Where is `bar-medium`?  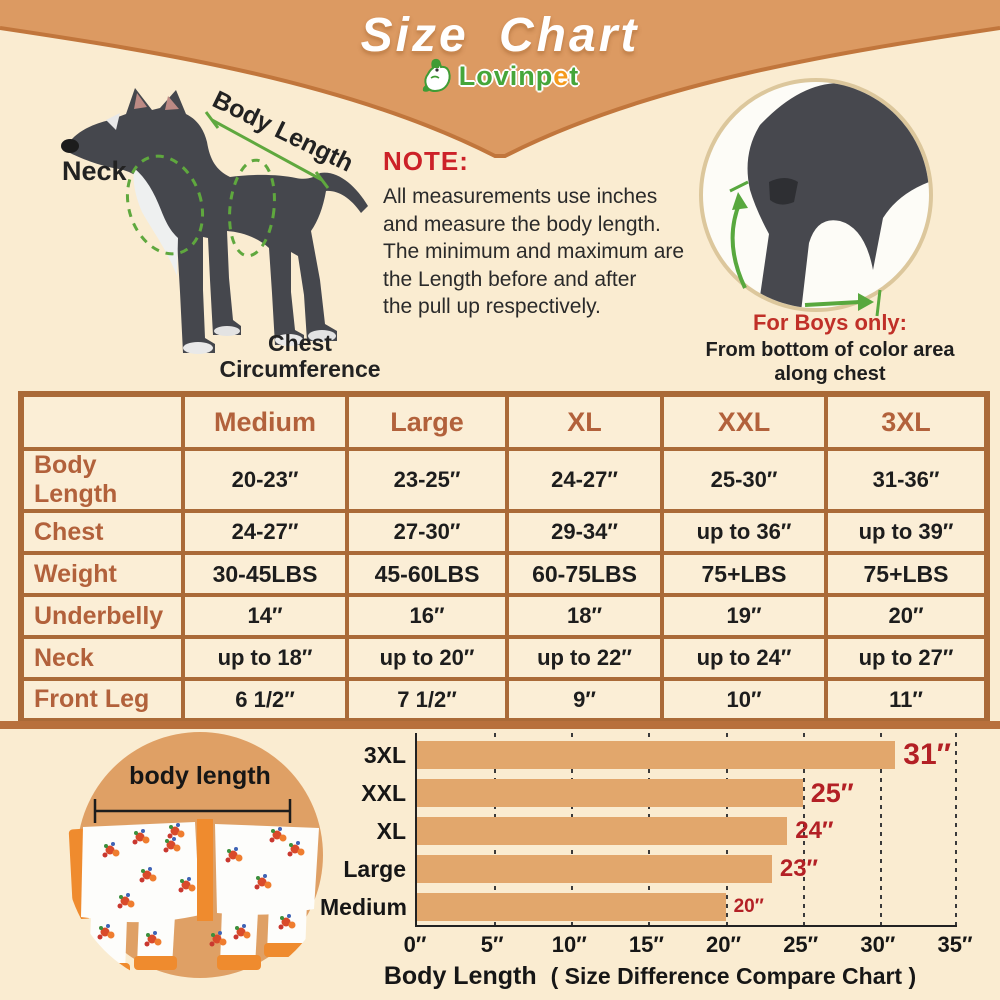
bar-medium is located at coordinates (571, 907).